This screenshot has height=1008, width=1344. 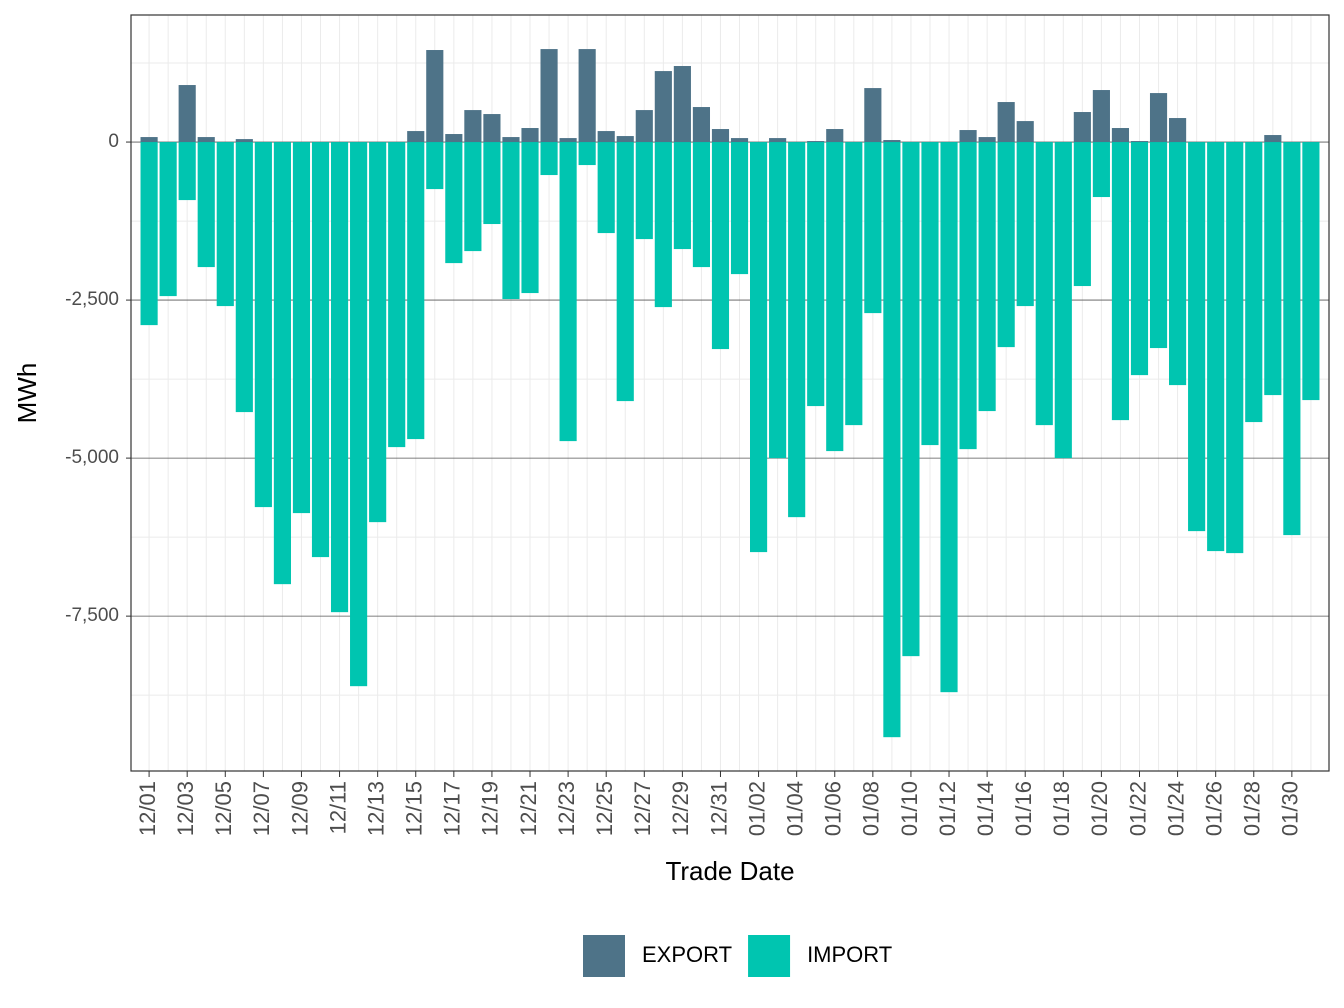 What do you see at coordinates (414, 808) in the screenshot?
I see `x-tick-label: 12/15` at bounding box center [414, 808].